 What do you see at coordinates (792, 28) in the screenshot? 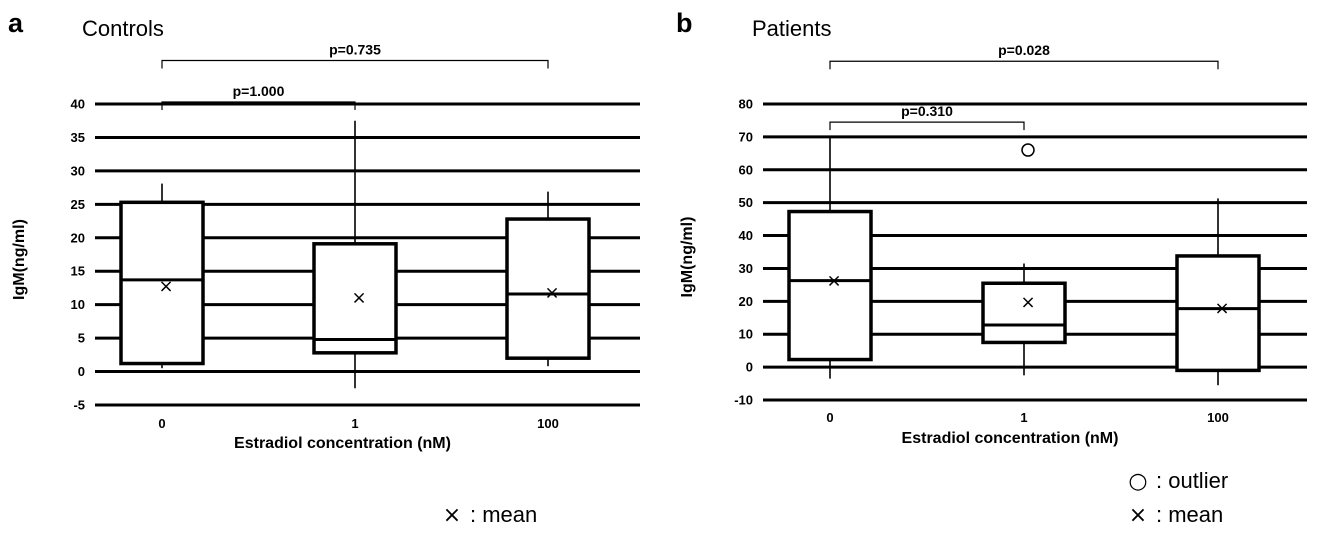
I see `chart-title: Patients` at bounding box center [792, 28].